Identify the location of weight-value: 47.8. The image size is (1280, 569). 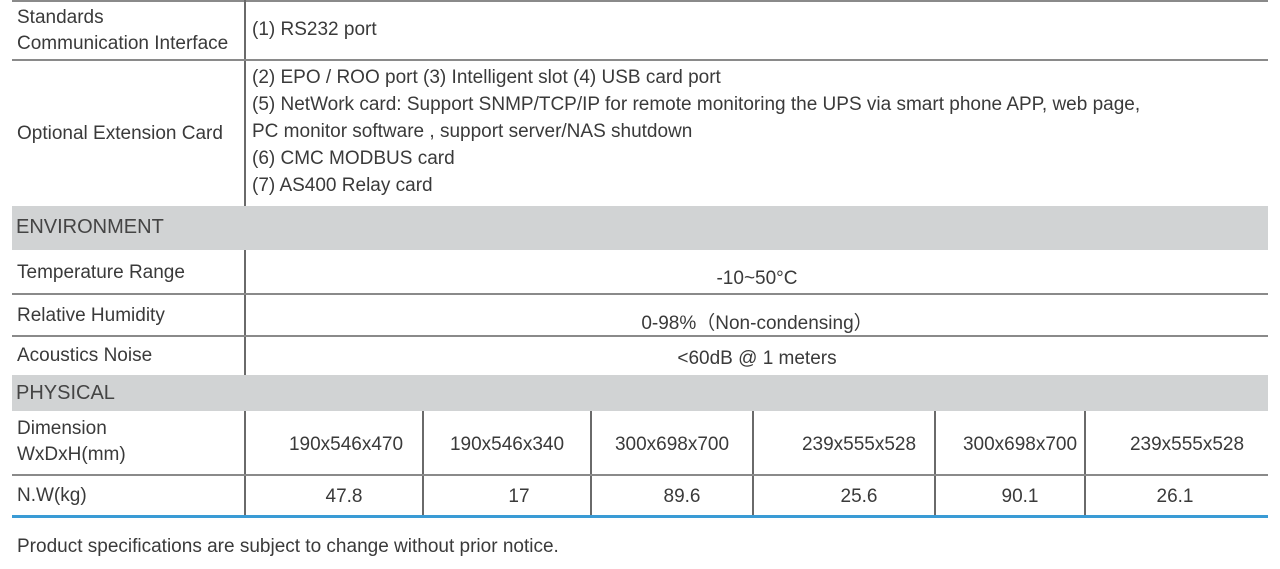
(344, 496).